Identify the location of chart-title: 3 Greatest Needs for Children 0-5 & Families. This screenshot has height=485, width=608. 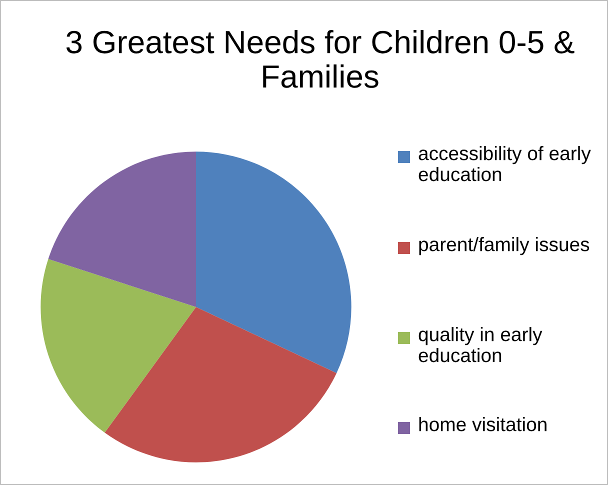
(320, 59).